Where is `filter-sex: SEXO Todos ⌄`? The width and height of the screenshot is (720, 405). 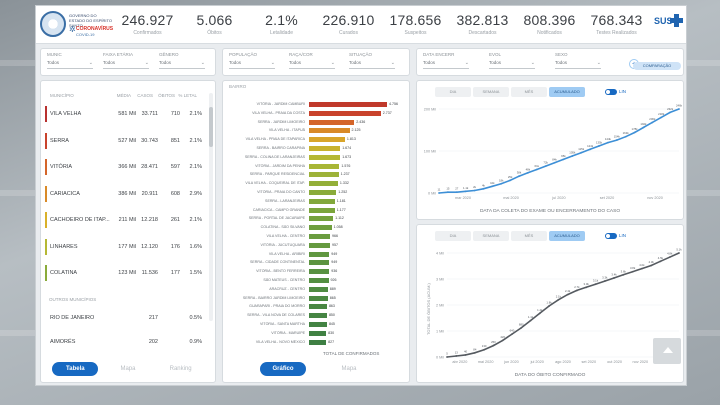 filter-sex: SEXO Todos ⌄ is located at coordinates (578, 60).